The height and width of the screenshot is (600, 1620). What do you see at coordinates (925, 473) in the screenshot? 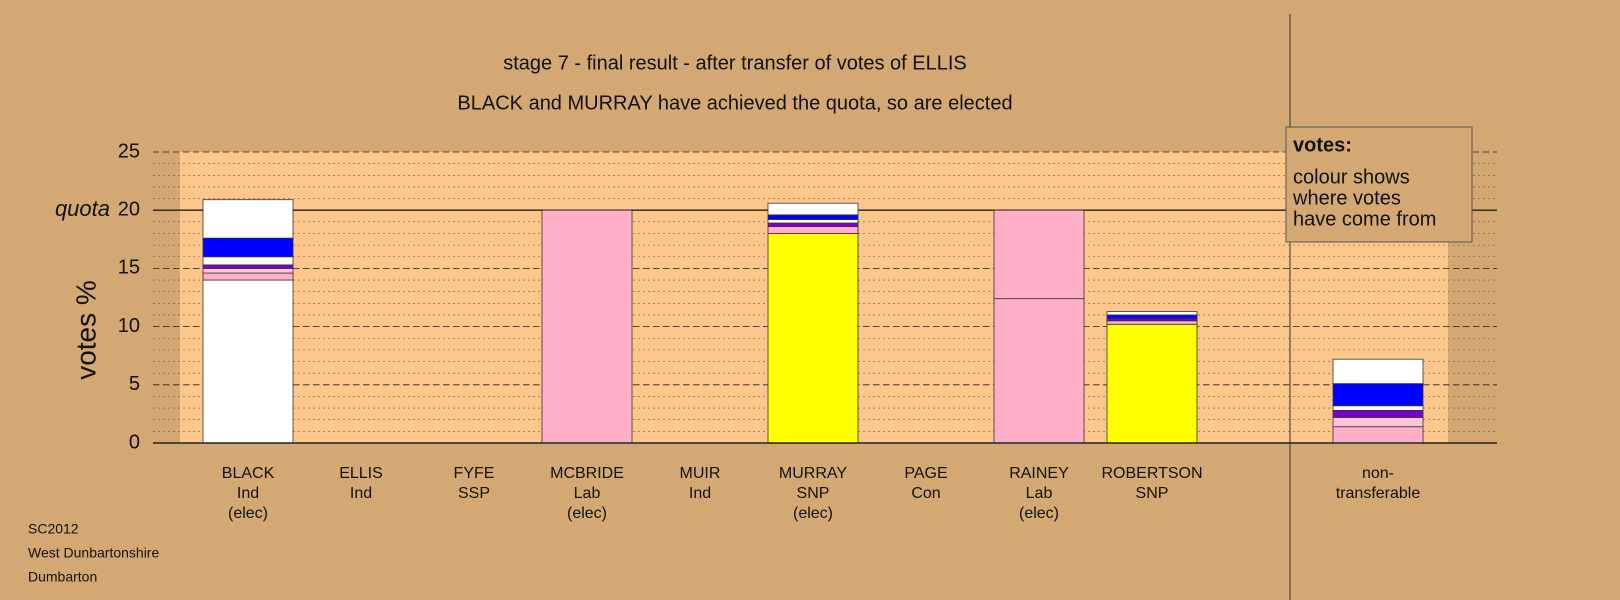
I see `x-tick-label: PAGE` at bounding box center [925, 473].